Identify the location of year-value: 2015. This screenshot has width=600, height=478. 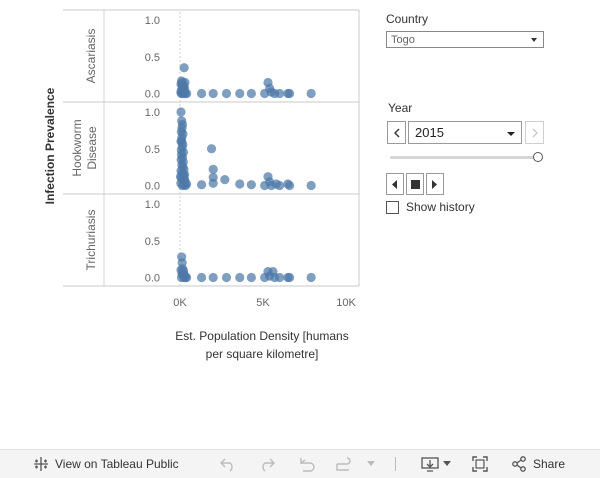
(429, 132).